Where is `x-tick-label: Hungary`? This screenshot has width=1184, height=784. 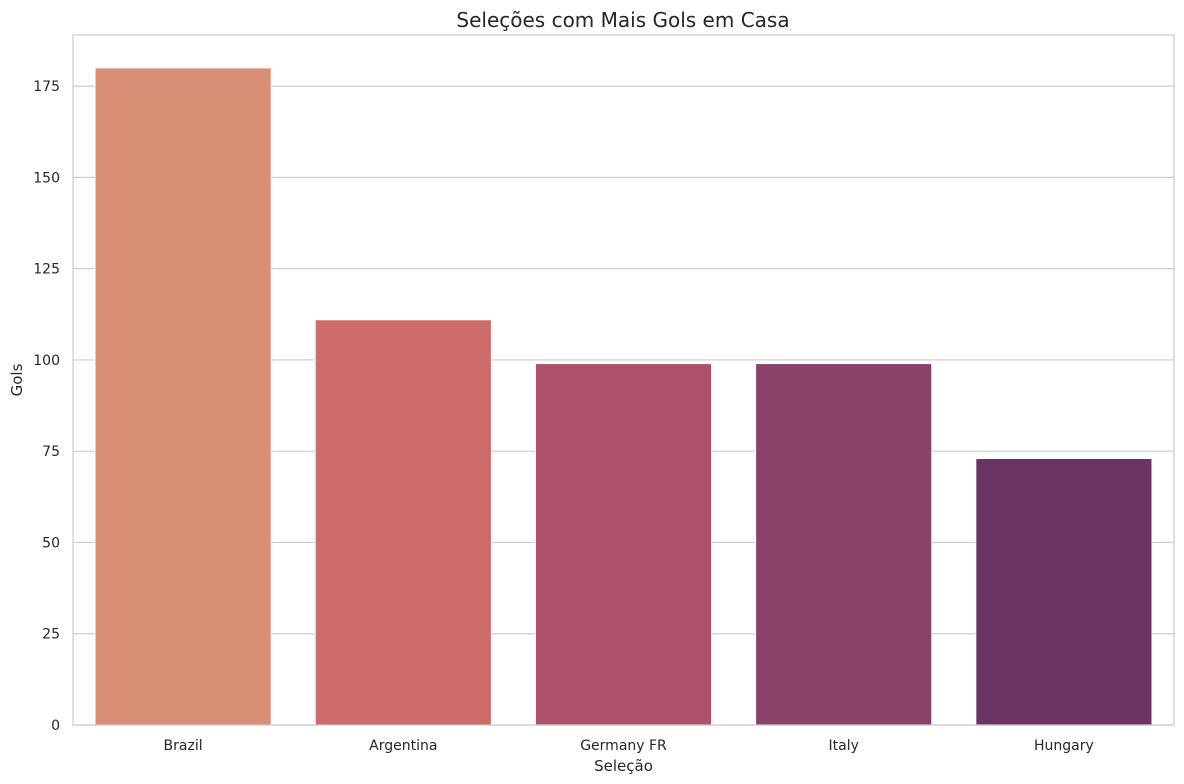
x-tick-label: Hungary is located at coordinates (1064, 746).